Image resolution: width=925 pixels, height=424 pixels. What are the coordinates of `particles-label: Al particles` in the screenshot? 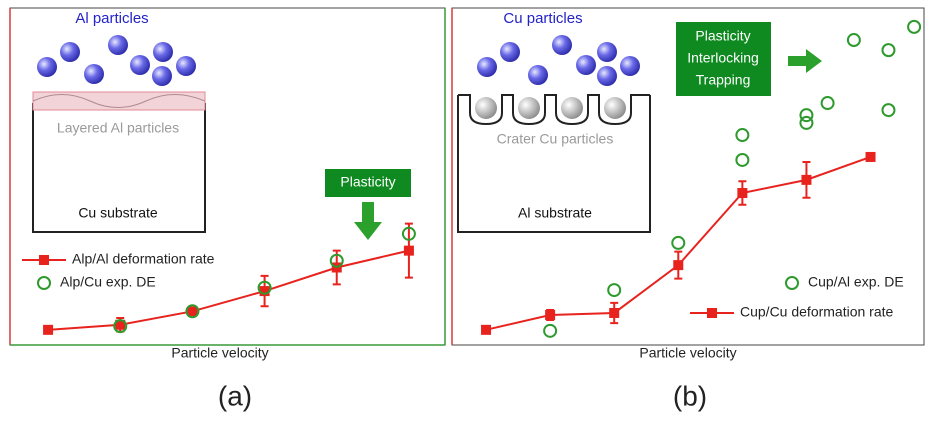 It's located at (111, 18).